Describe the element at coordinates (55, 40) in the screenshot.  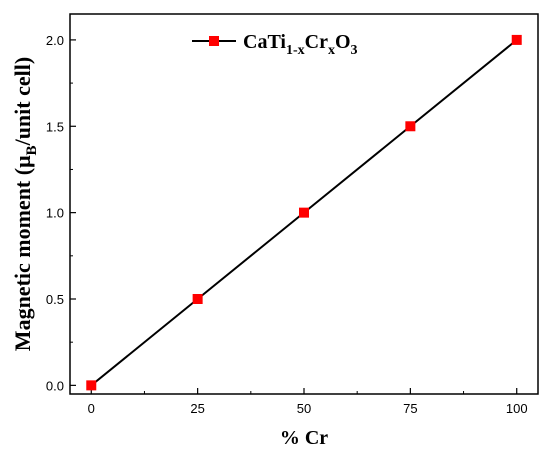
I see `y-tick-label: 2.0` at that location.